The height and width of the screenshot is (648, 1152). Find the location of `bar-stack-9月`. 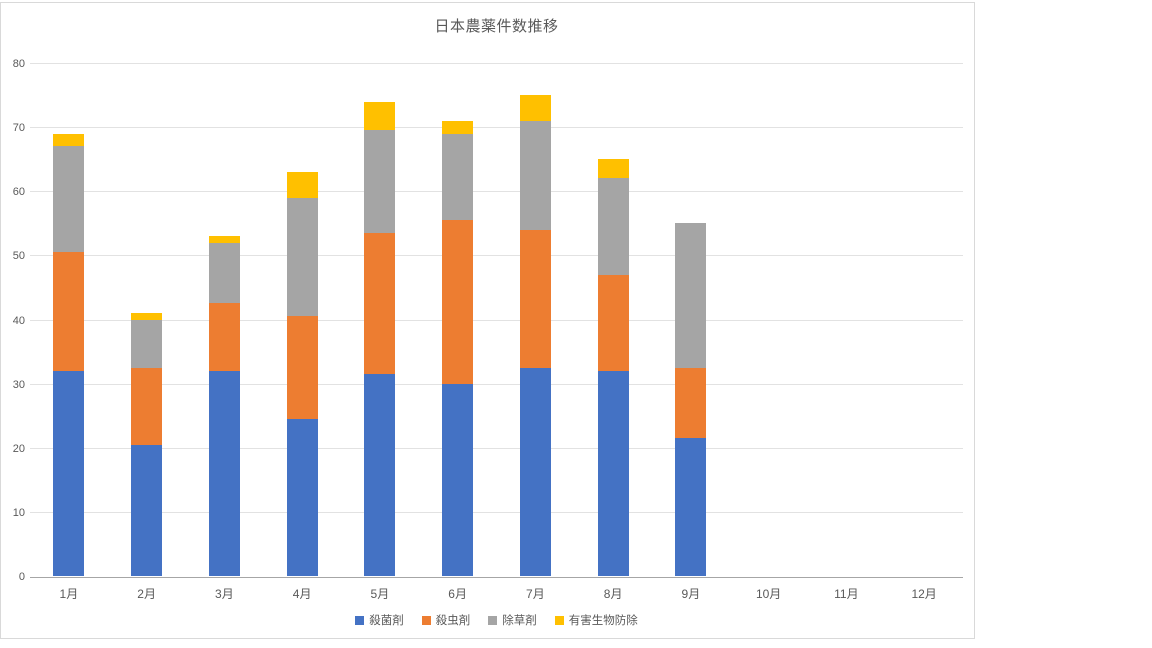

bar-stack-9月 is located at coordinates (691, 399).